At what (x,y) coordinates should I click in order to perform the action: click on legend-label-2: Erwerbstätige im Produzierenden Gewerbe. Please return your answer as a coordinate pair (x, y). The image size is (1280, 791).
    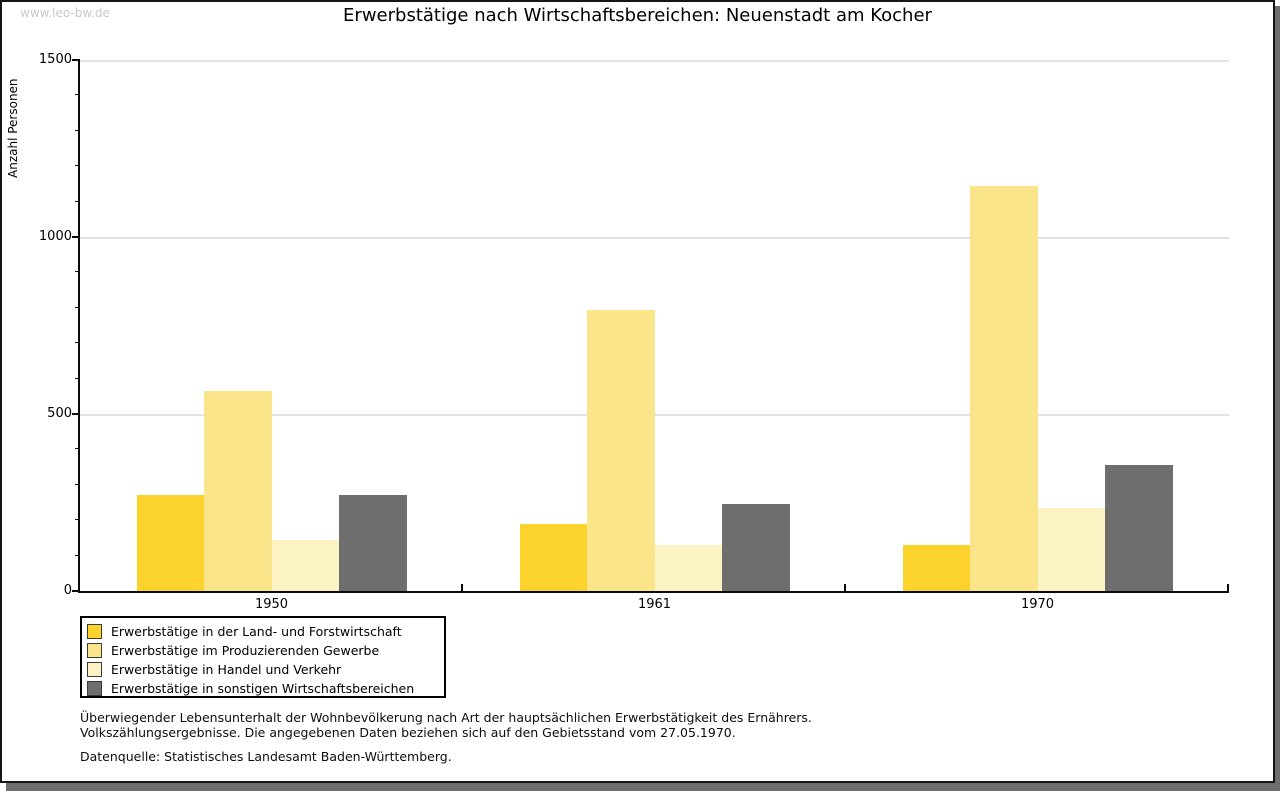
    Looking at the image, I should click on (245, 650).